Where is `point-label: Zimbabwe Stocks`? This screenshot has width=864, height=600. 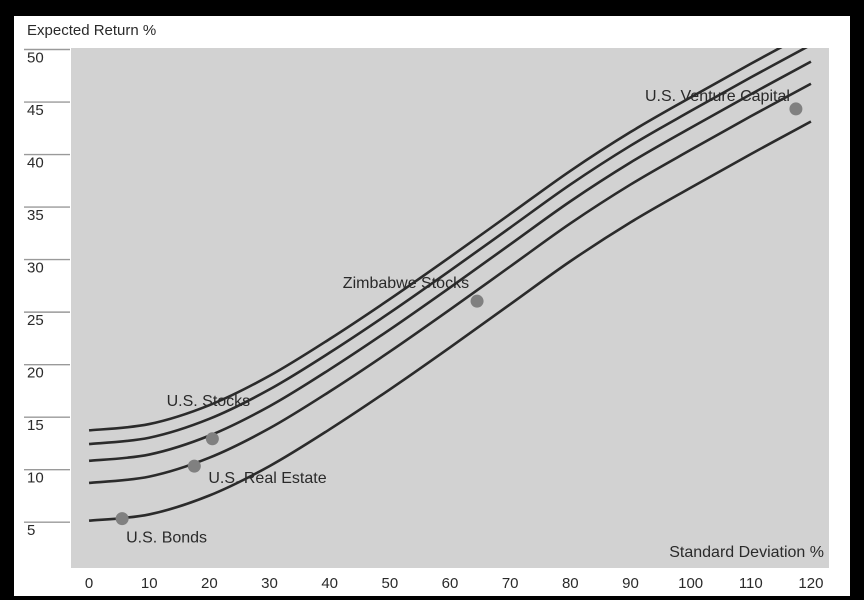 point-label: Zimbabwe Stocks is located at coordinates (406, 283).